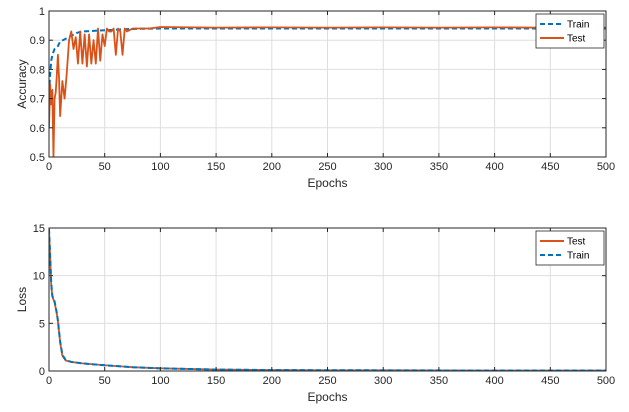  What do you see at coordinates (39, 229) in the screenshot?
I see `y-tick-label: 15` at bounding box center [39, 229].